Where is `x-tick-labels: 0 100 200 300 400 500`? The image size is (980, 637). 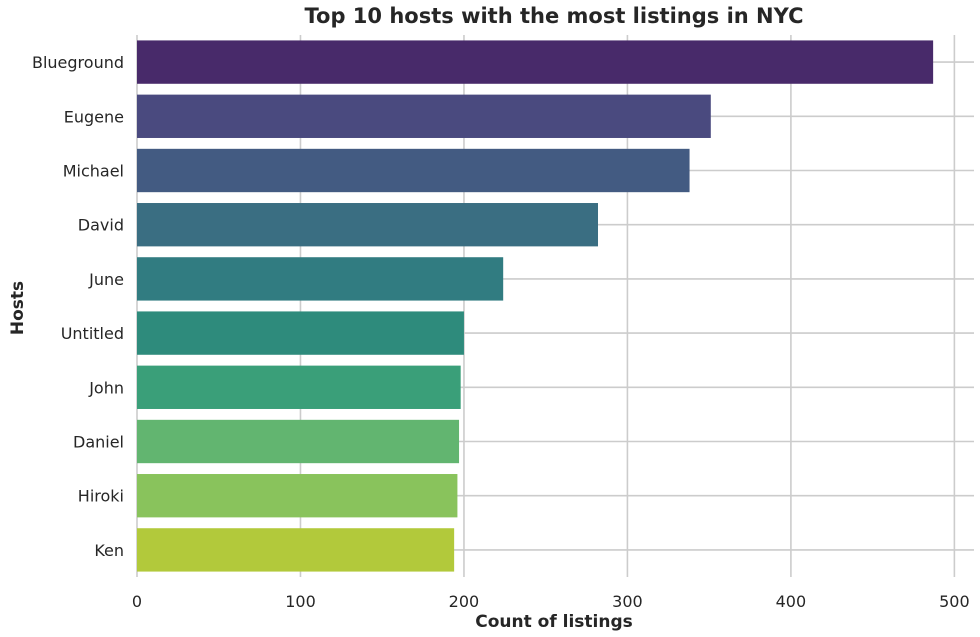
x-tick-labels: 0 100 200 300 400 500 is located at coordinates (551, 601).